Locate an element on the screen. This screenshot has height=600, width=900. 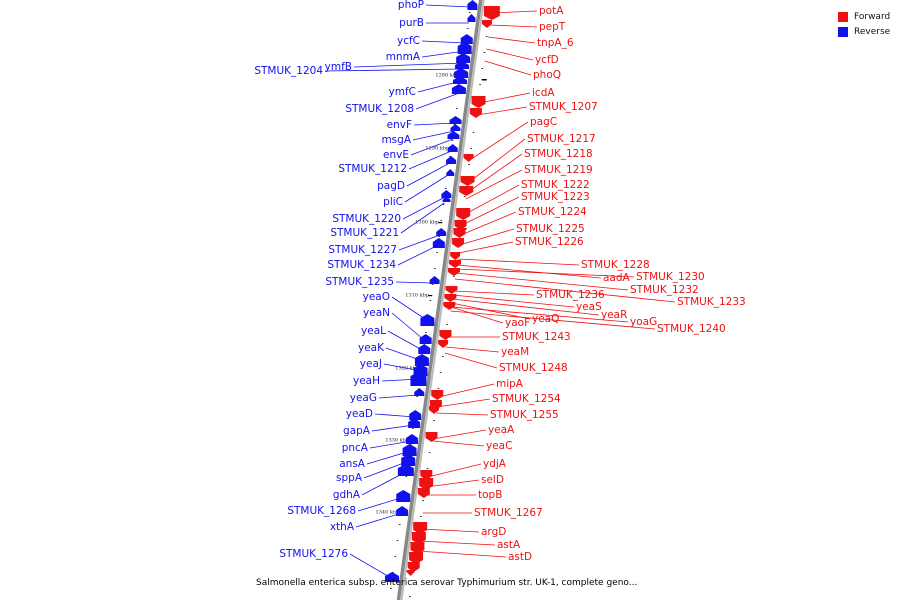
reverse-gene-label: phoP is located at coordinates (411, 5).